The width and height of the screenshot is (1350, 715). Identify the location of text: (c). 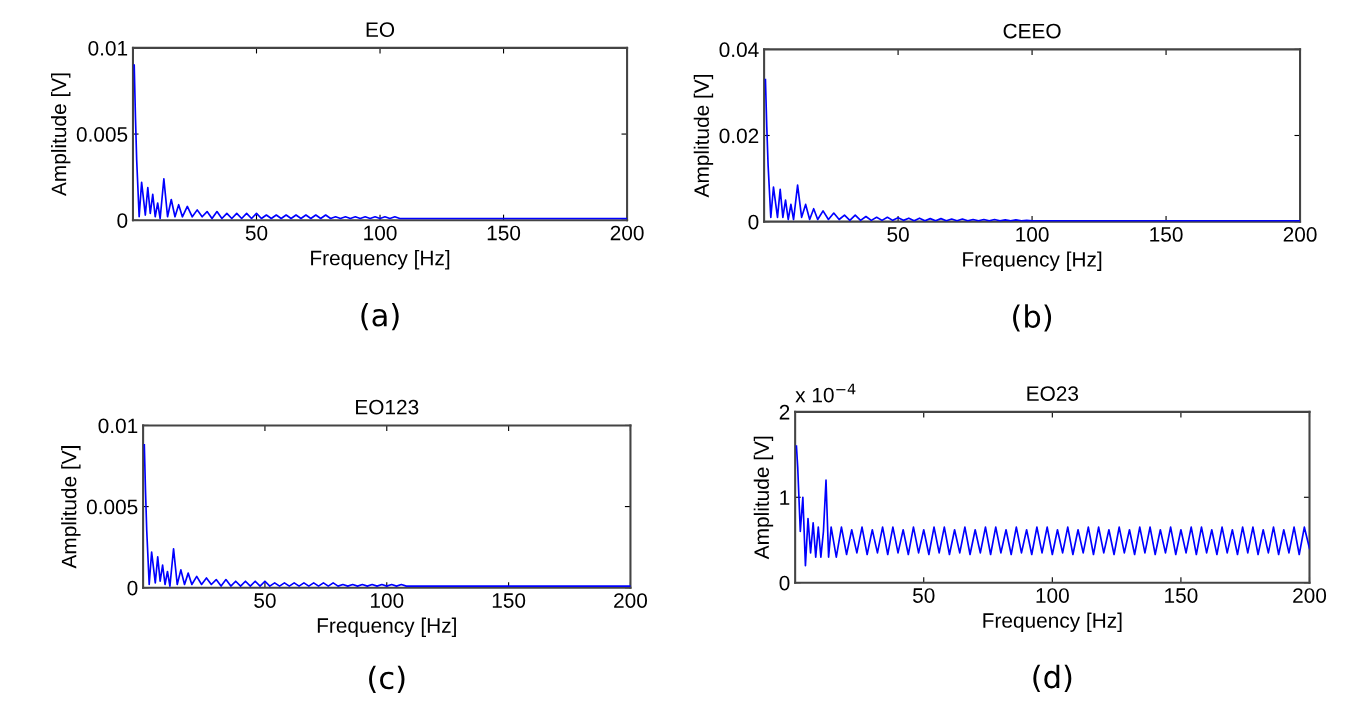
(387, 679).